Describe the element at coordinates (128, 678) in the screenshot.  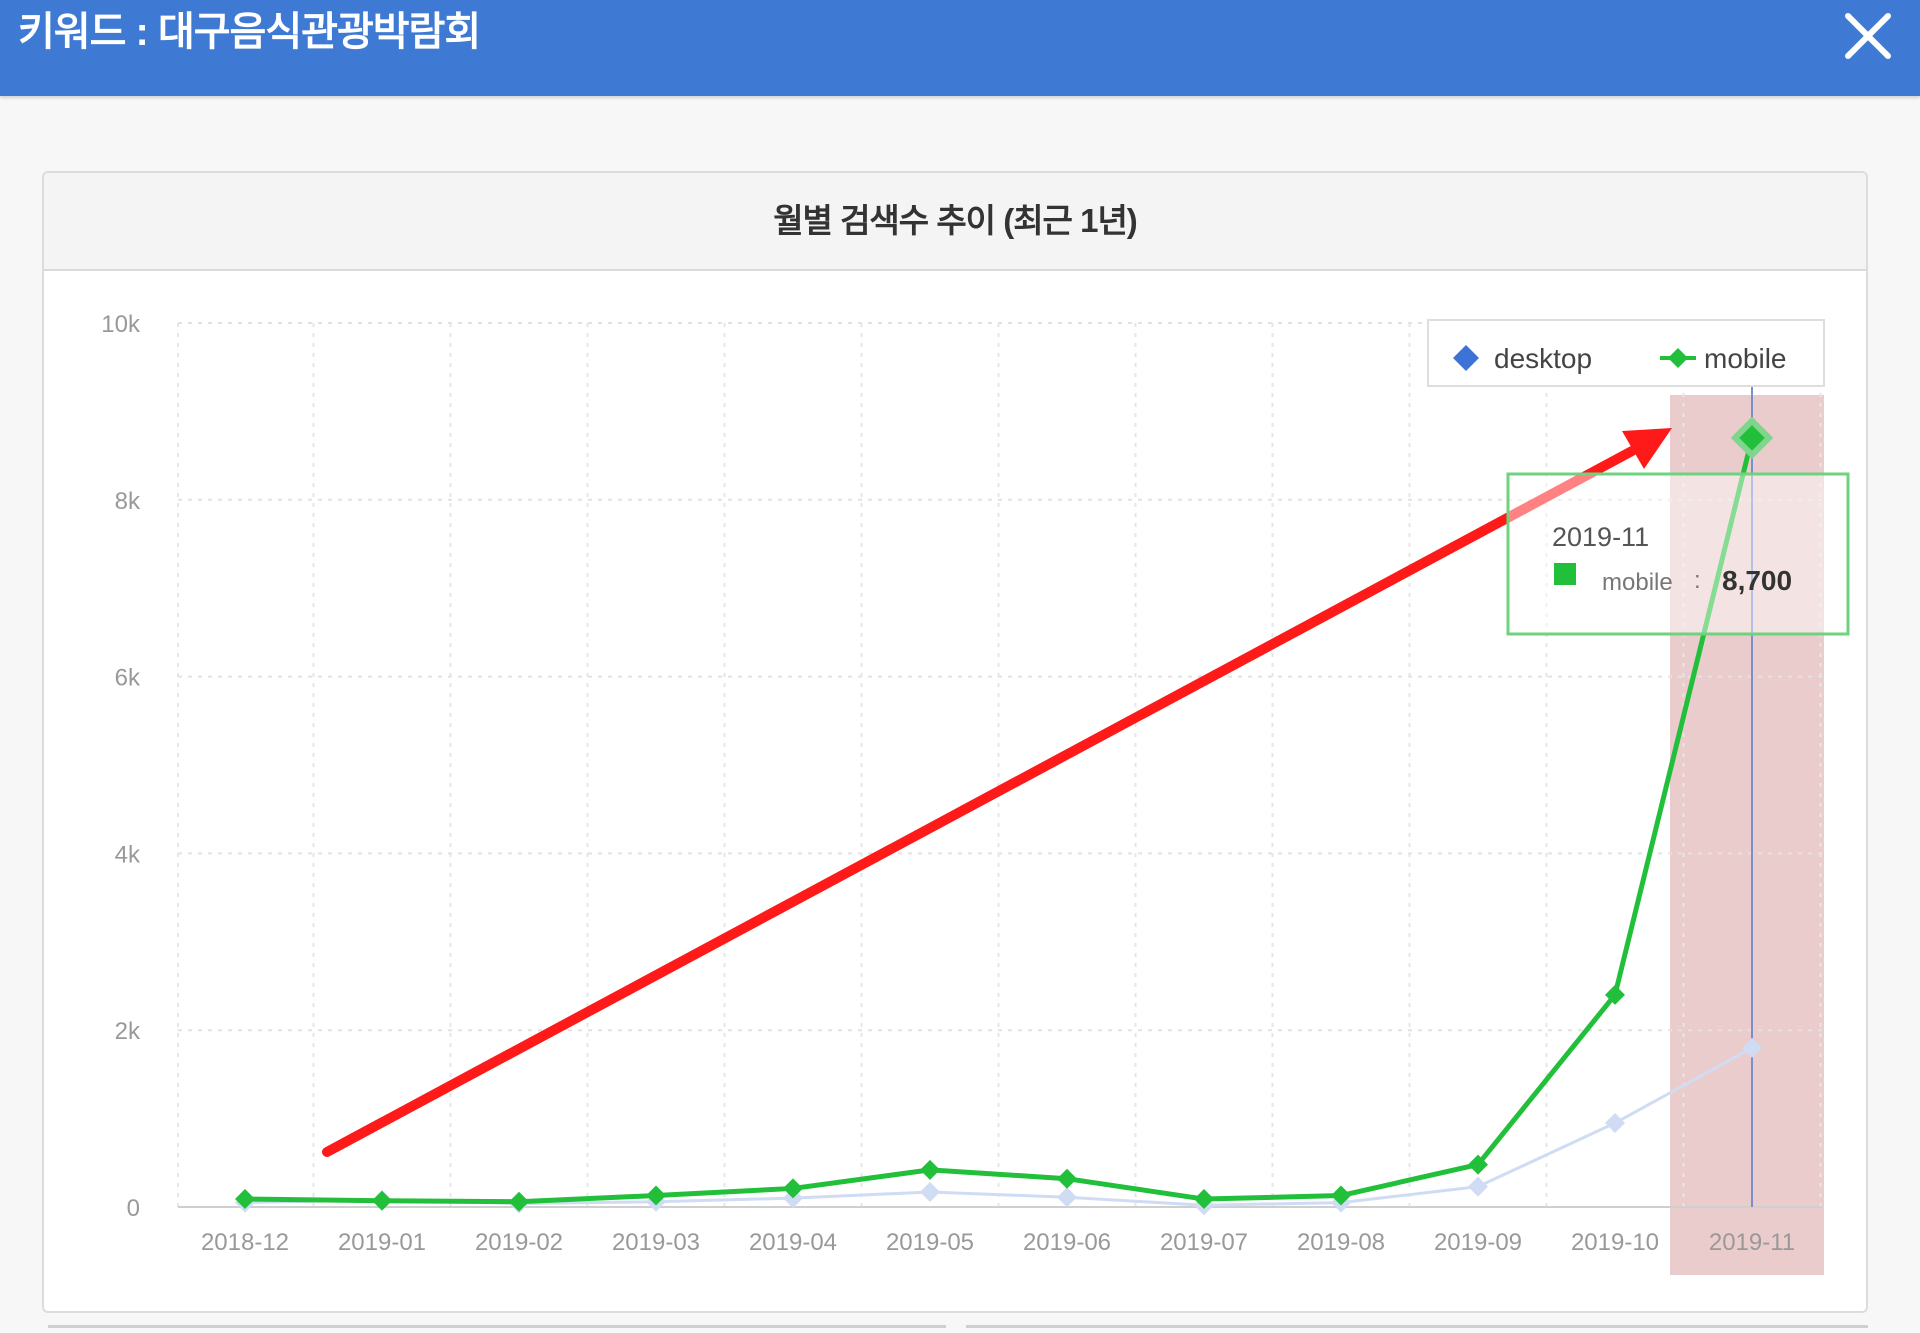
I see `y-tick-label: 6k` at that location.